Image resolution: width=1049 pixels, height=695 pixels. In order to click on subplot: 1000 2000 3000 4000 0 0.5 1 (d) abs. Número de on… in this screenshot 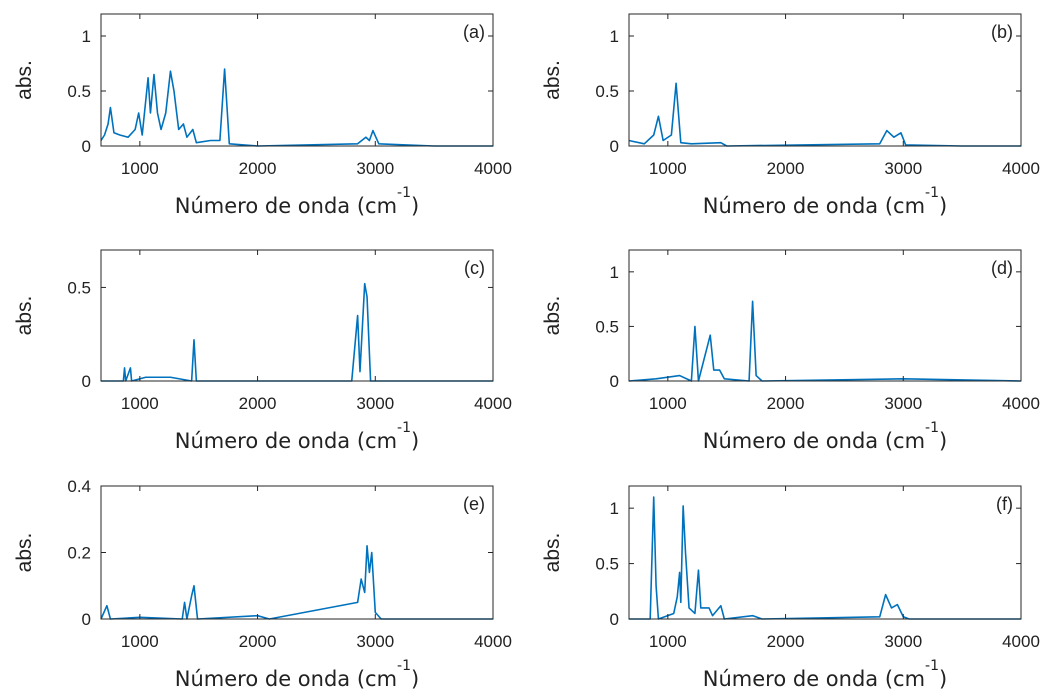, I will do `click(790, 351)`.